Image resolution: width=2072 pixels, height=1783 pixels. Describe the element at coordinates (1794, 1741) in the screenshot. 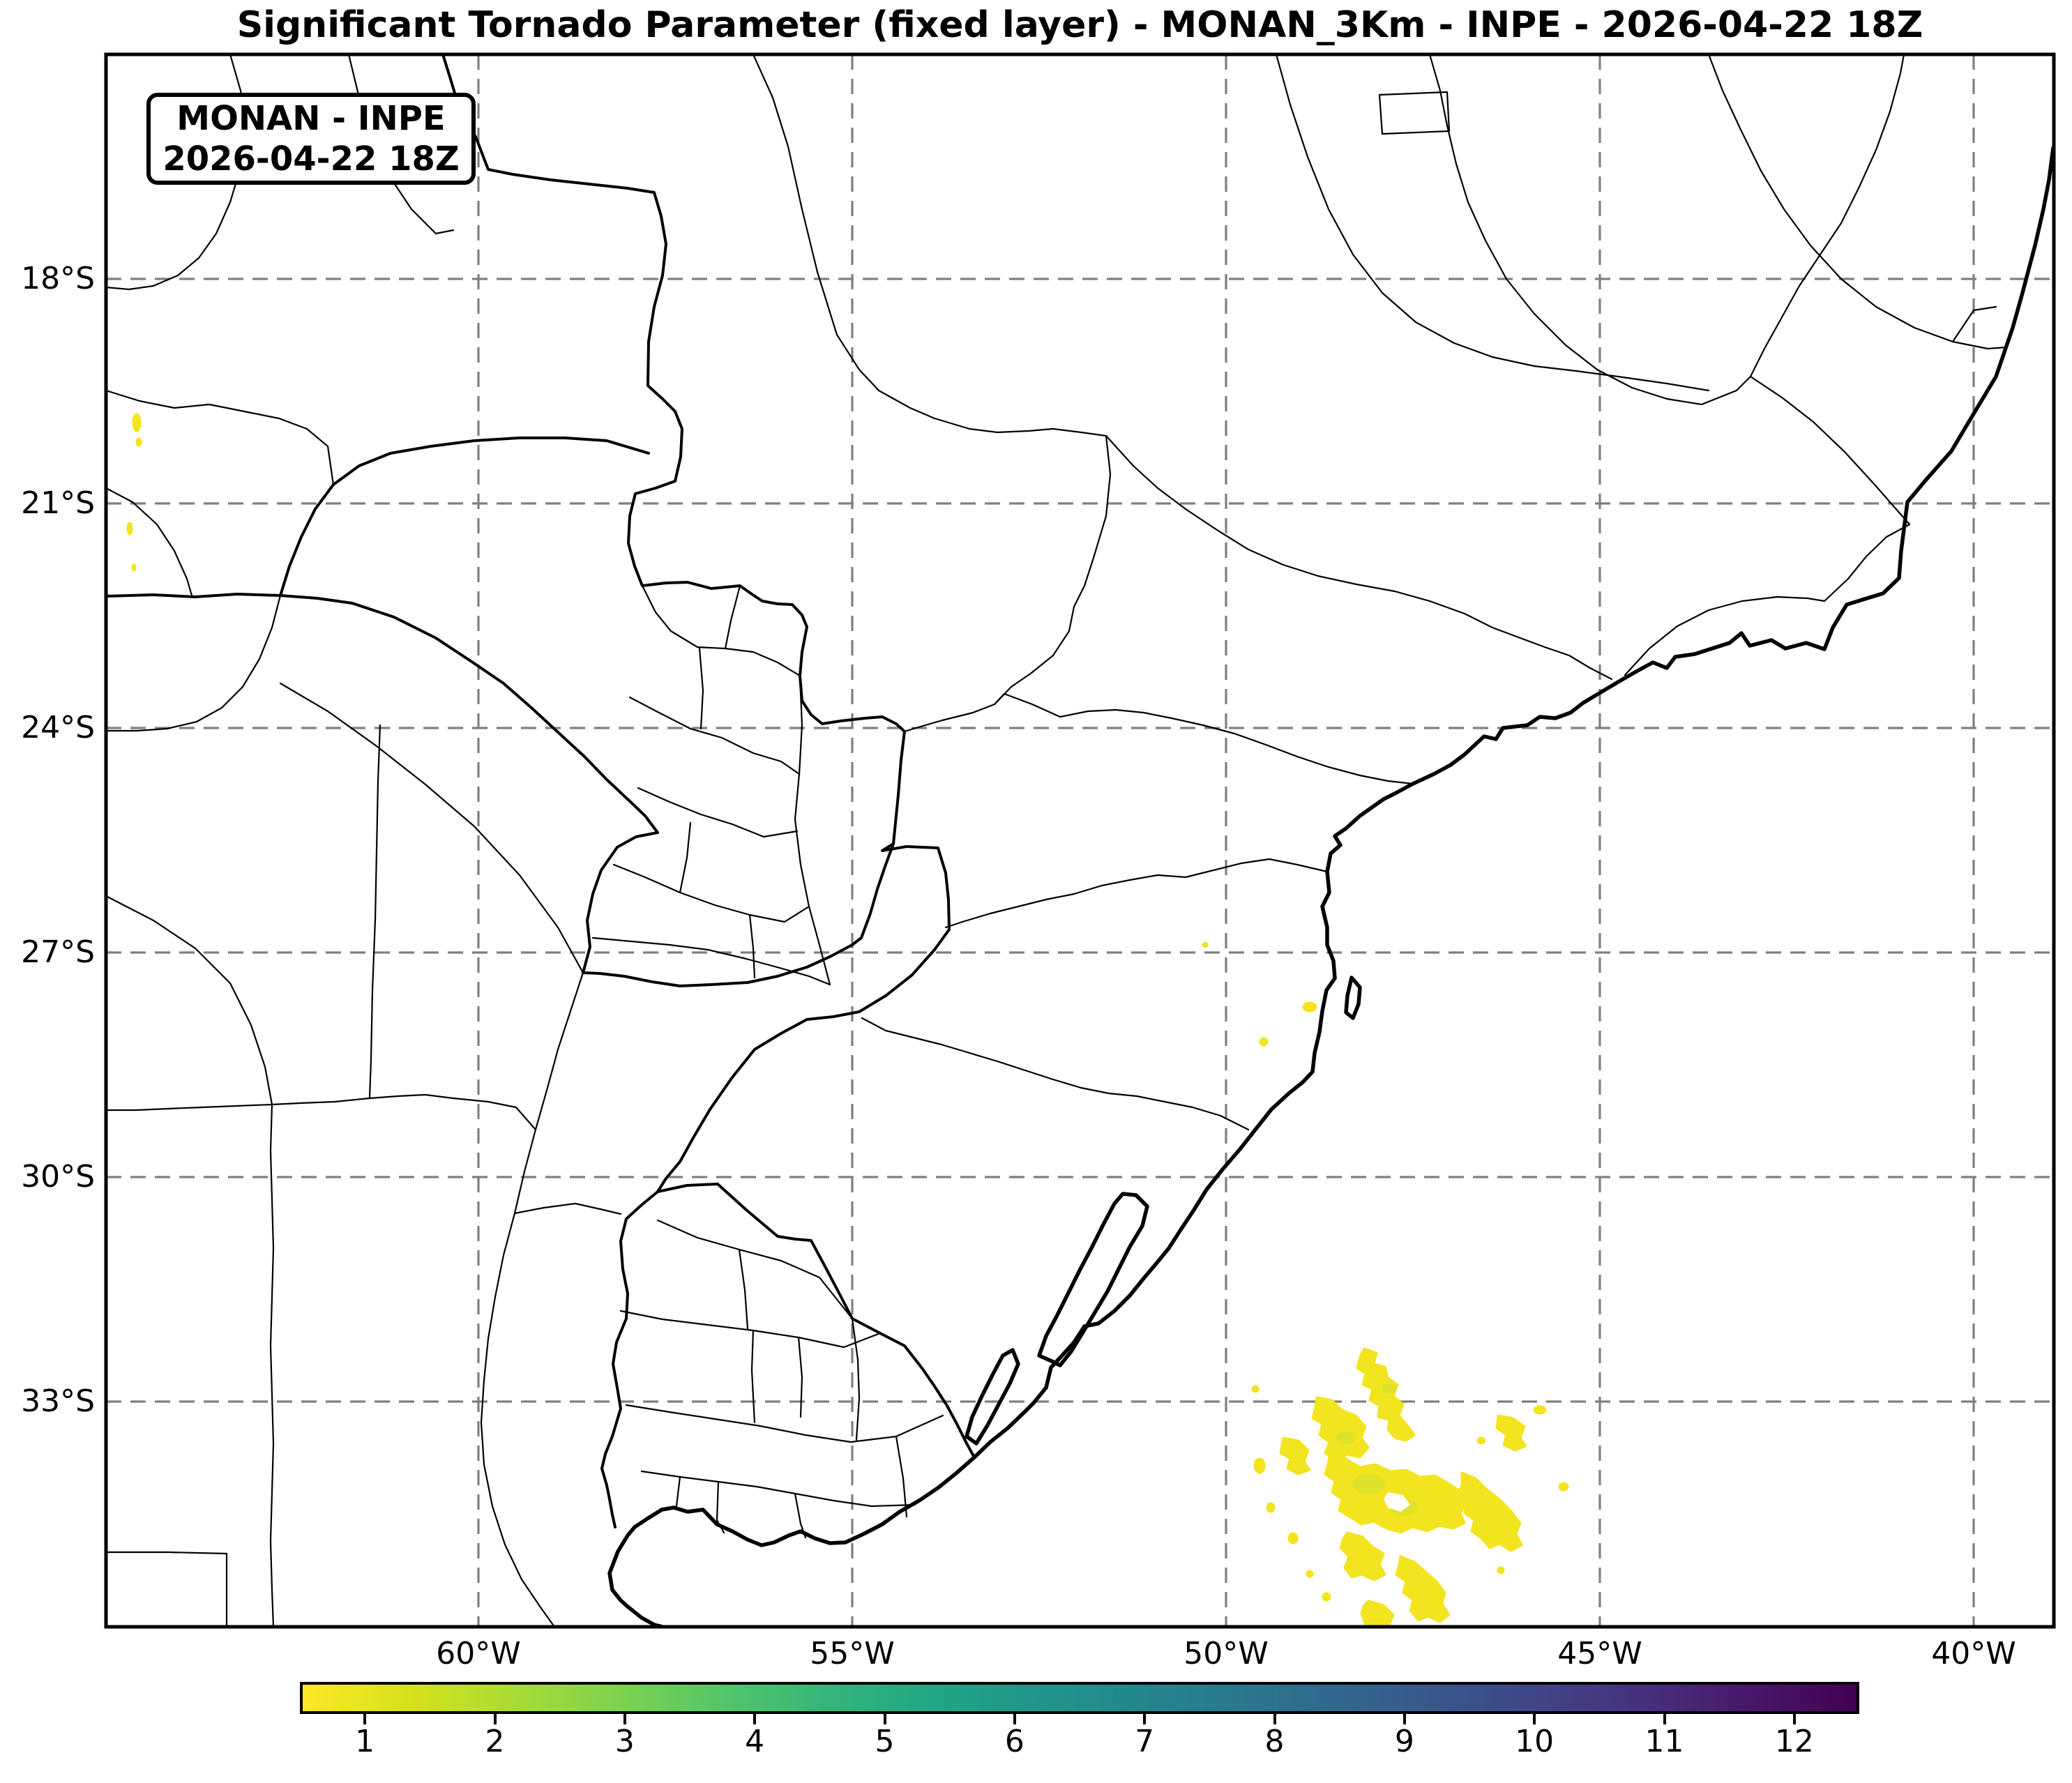

I see `colorbar-tick-label: 12` at that location.